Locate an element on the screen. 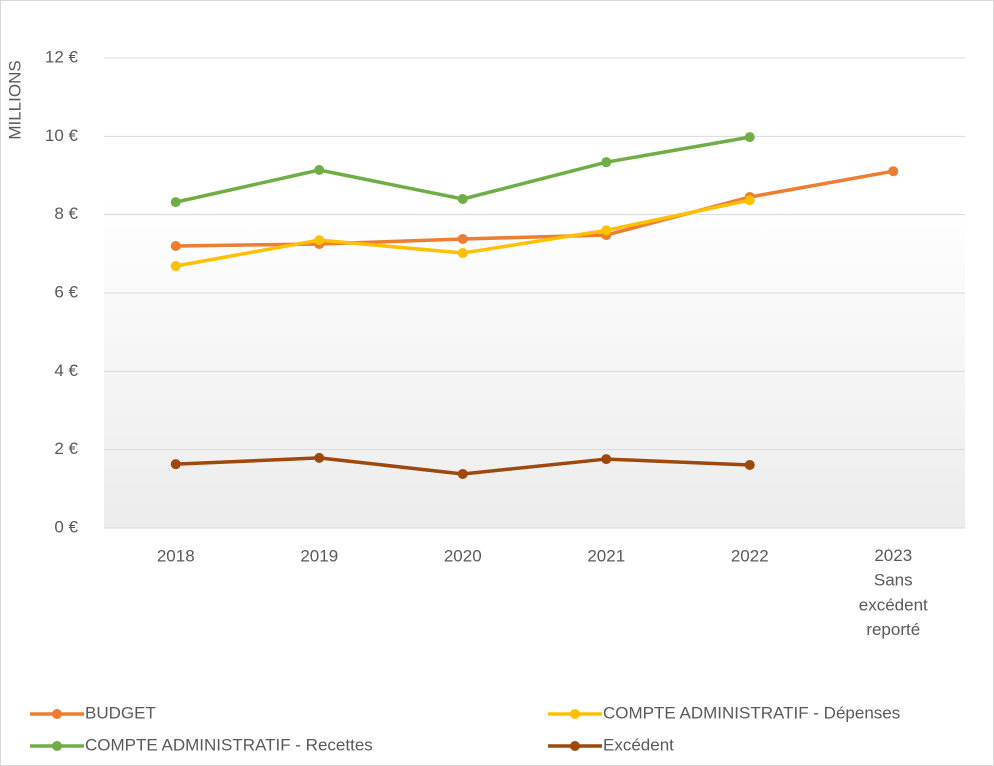 This screenshot has height=766, width=994. y-tick-label: 6 € is located at coordinates (66, 291).